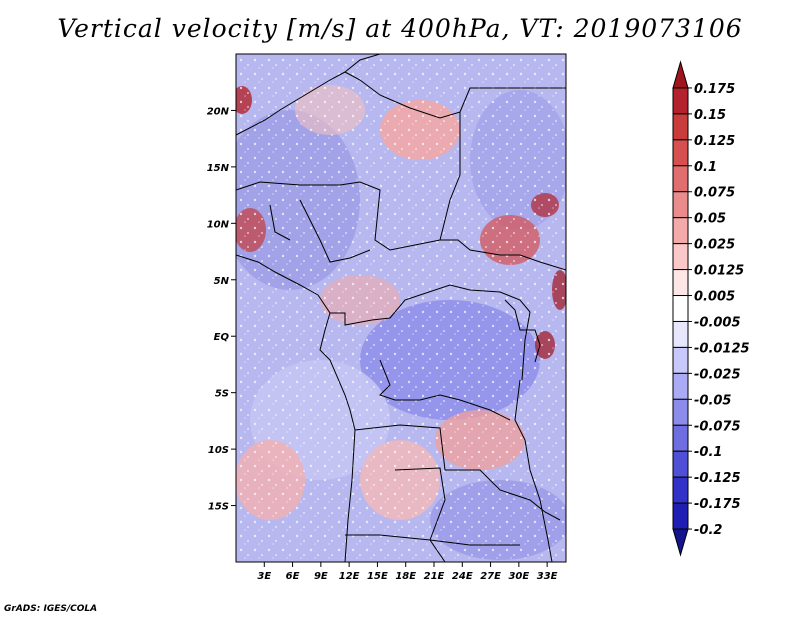  What do you see at coordinates (218, 450) in the screenshot?
I see `lat-tick-label: 10S` at bounding box center [218, 450].